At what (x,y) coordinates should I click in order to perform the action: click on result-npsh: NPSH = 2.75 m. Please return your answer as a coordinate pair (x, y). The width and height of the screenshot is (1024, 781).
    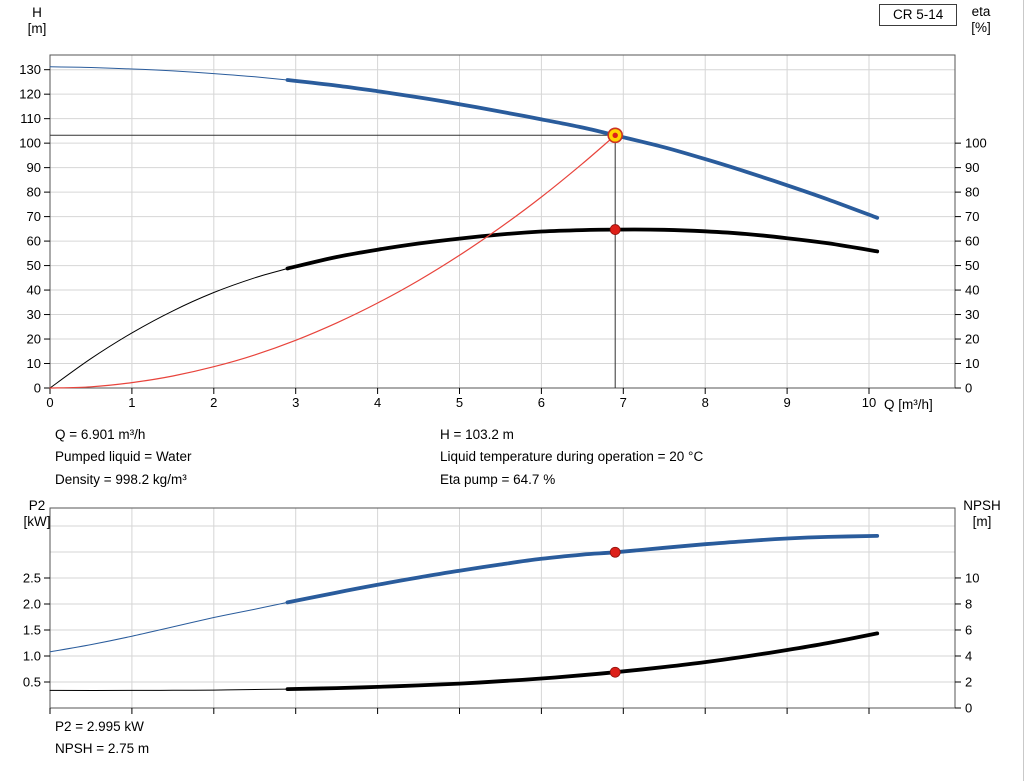
    Looking at the image, I should click on (102, 749).